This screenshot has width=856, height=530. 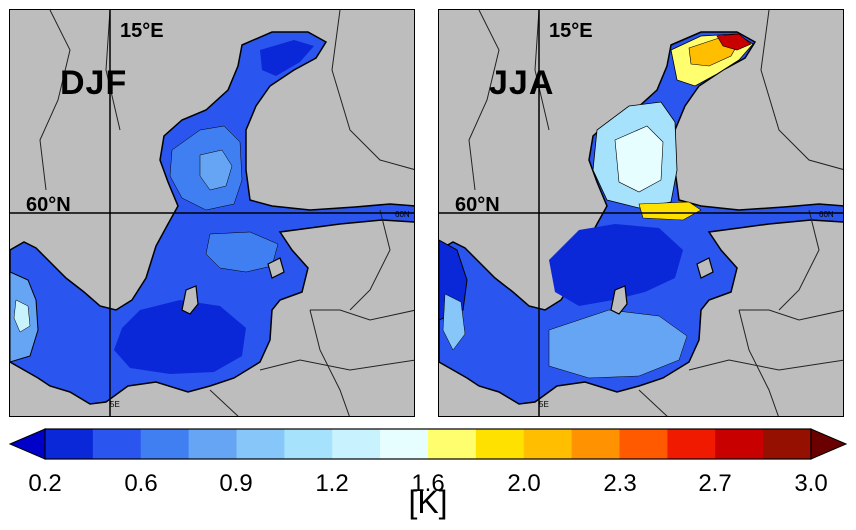 I want to click on jja-south-light, so click(x=618, y=344).